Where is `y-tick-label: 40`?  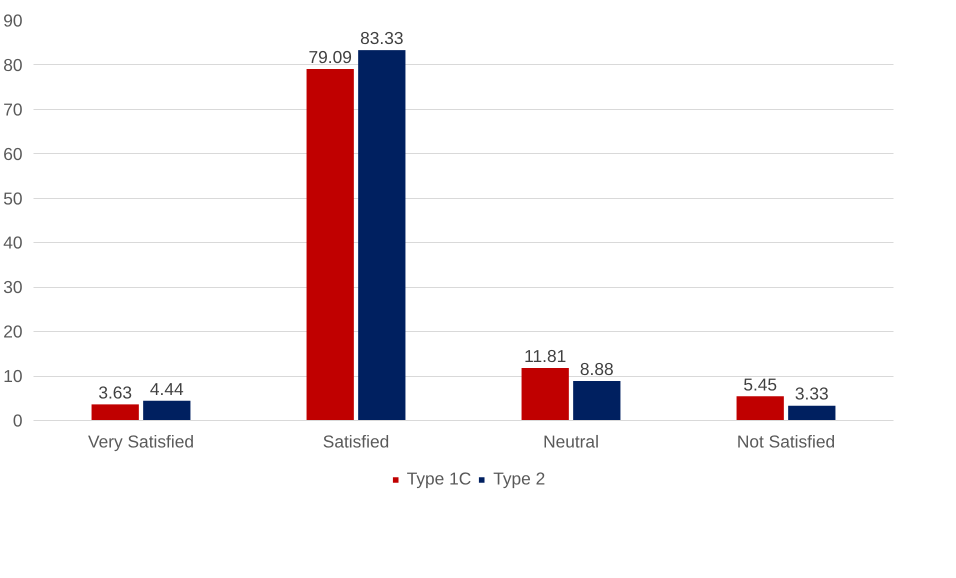 y-tick-label: 40 is located at coordinates (13, 242).